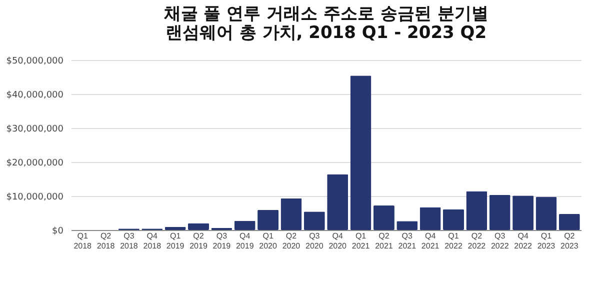 This screenshot has height=303, width=600. I want to click on x-tick-label: Q2 2023, so click(569, 241).